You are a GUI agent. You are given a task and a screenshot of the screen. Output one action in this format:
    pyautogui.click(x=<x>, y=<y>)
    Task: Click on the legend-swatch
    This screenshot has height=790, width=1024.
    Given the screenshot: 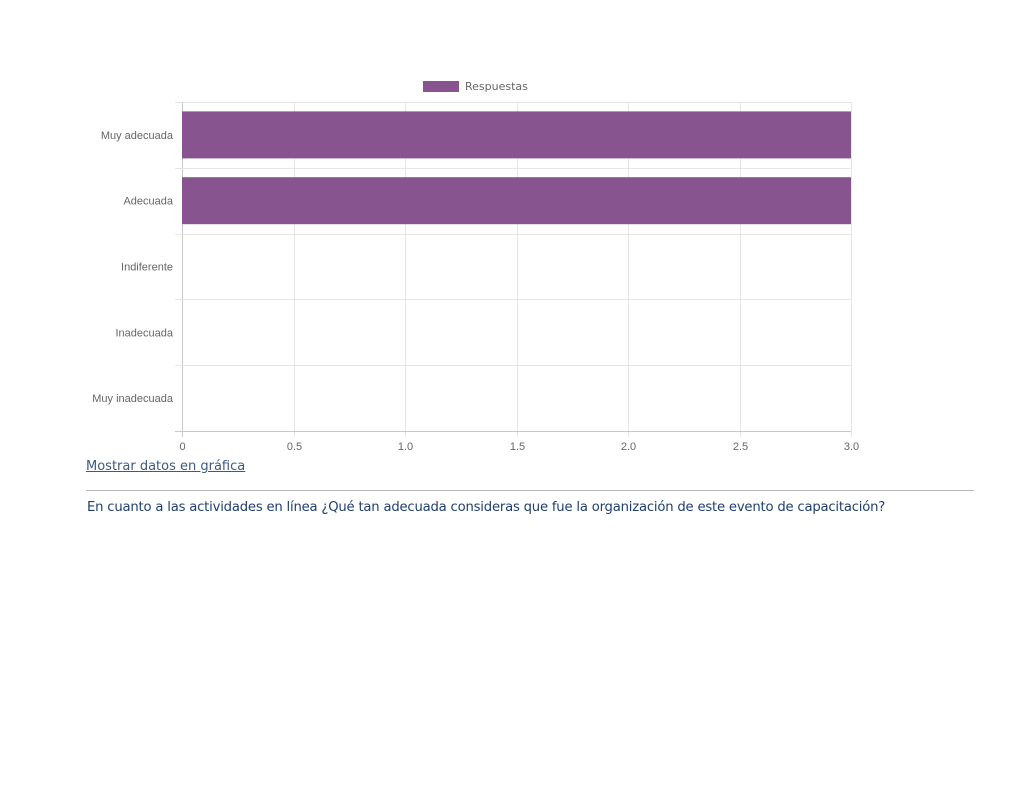 What is the action you would take?
    pyautogui.click(x=441, y=86)
    